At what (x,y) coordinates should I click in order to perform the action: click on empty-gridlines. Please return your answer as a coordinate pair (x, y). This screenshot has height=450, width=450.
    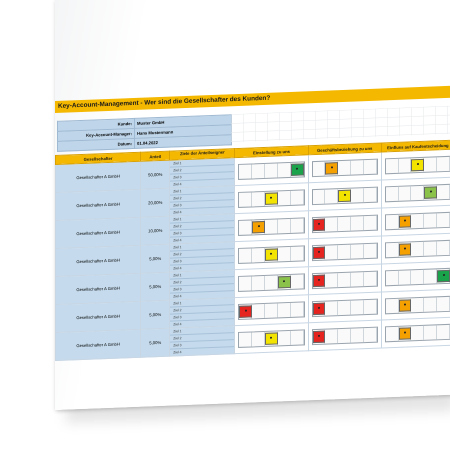
    Looking at the image, I should click on (340, 124).